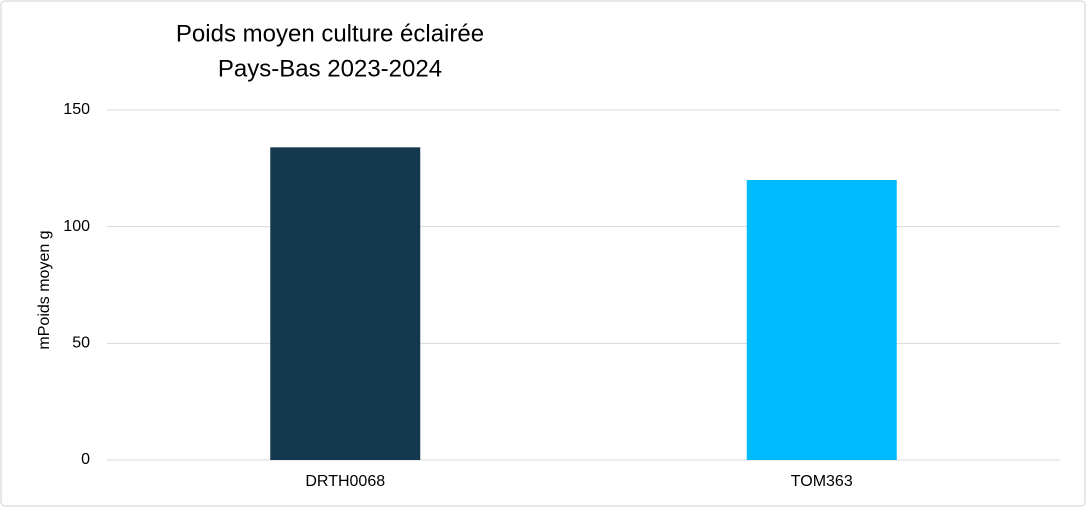 The width and height of the screenshot is (1087, 508). What do you see at coordinates (330, 68) in the screenshot?
I see `chart-subtitle: Pays-Bas 2023-2024` at bounding box center [330, 68].